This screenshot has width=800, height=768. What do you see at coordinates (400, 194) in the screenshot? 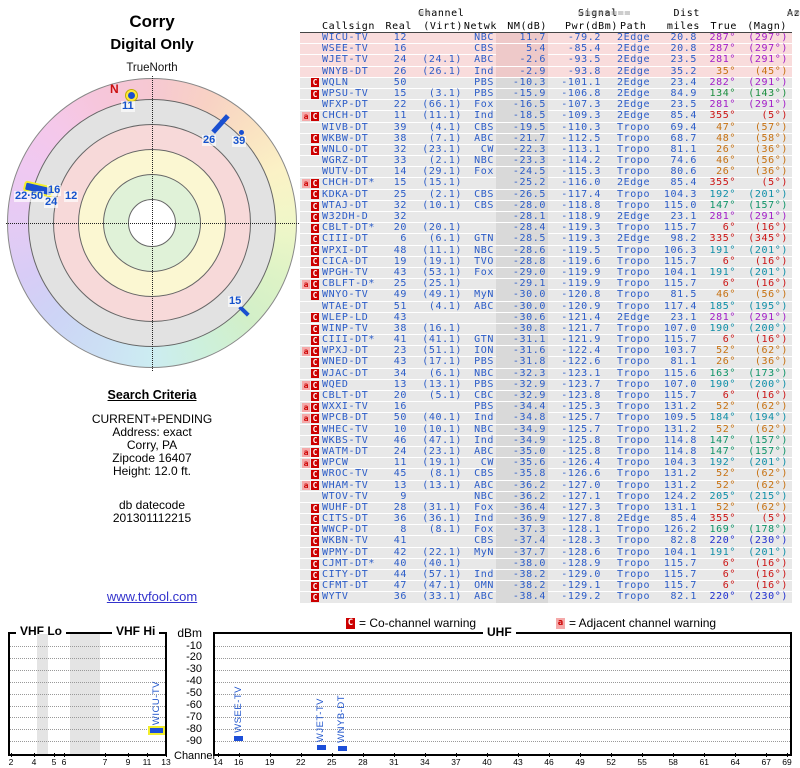
I see `cell-real: 25` at bounding box center [400, 194].